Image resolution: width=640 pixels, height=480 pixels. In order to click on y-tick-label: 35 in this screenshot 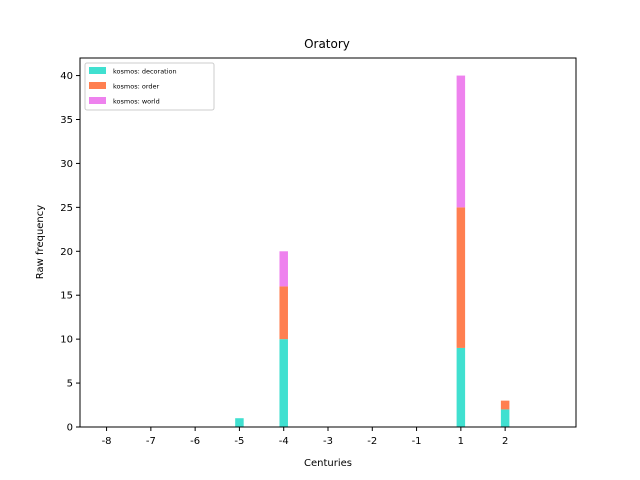, I will do `click(66, 120)`.